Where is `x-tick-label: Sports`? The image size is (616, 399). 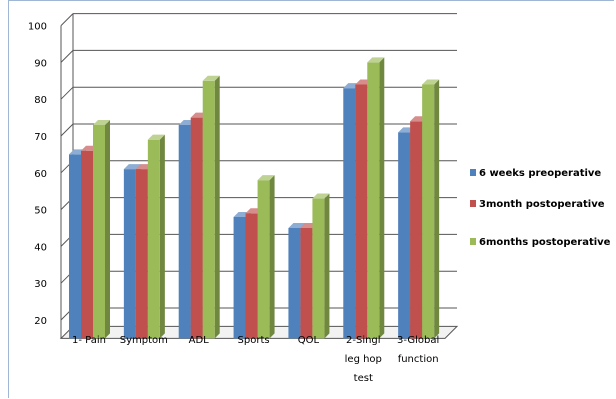
x-tick-label: Sports is located at coordinates (254, 340).